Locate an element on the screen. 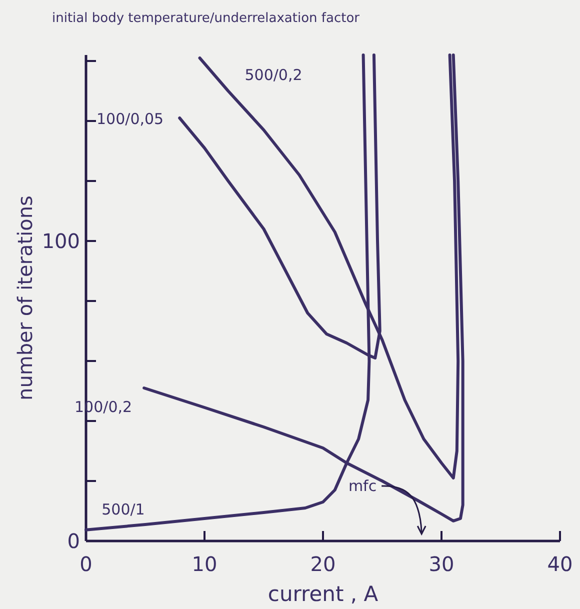 This screenshot has height=609, width=580. x-tick-label: 40 is located at coordinates (560, 564).